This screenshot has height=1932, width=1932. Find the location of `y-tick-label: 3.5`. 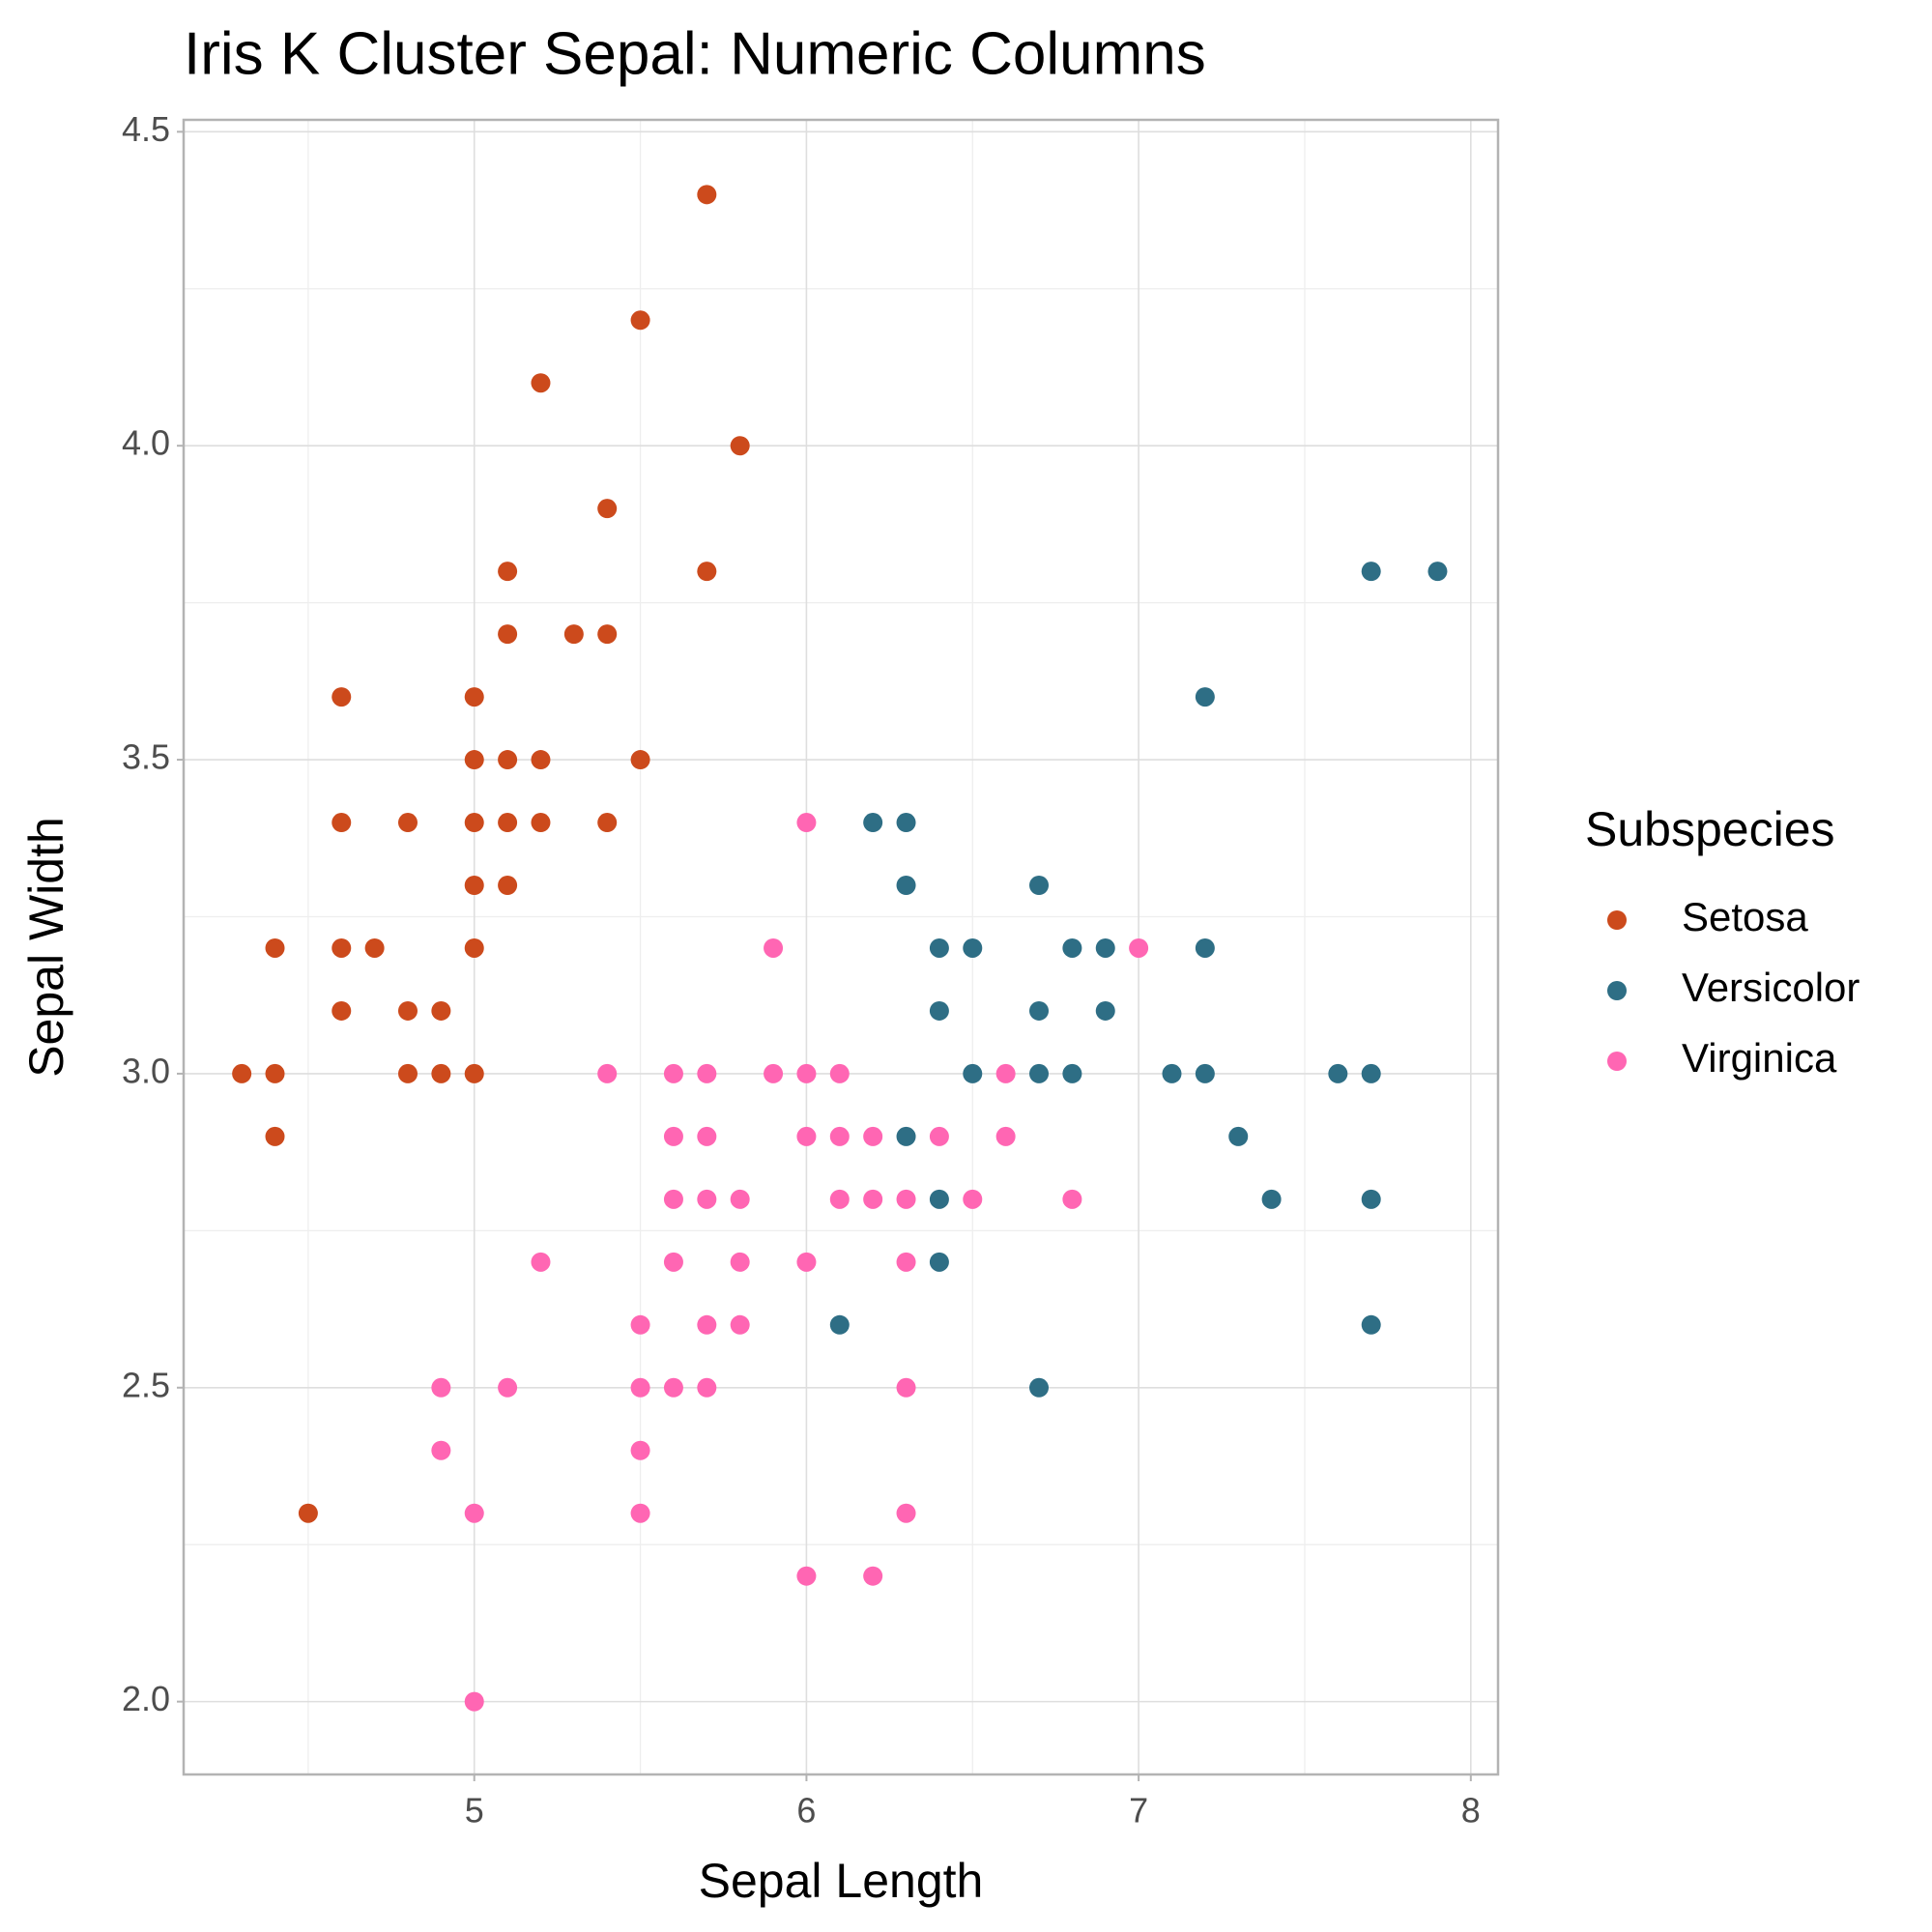

y-tick-label: 3.5 is located at coordinates (146, 757).